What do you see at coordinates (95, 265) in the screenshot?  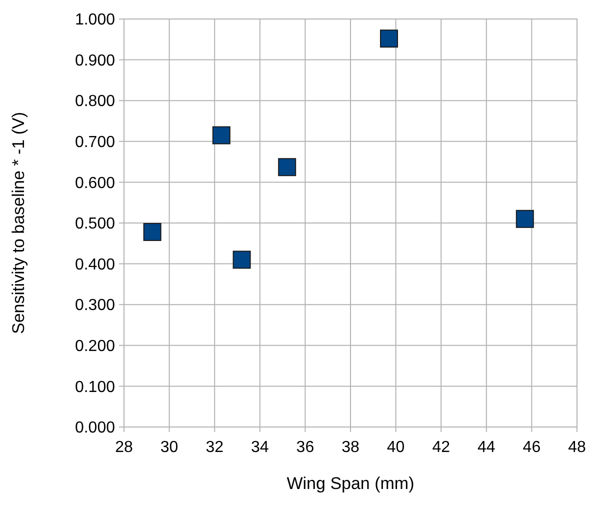 I see `y-tick-label: 0.400` at bounding box center [95, 265].